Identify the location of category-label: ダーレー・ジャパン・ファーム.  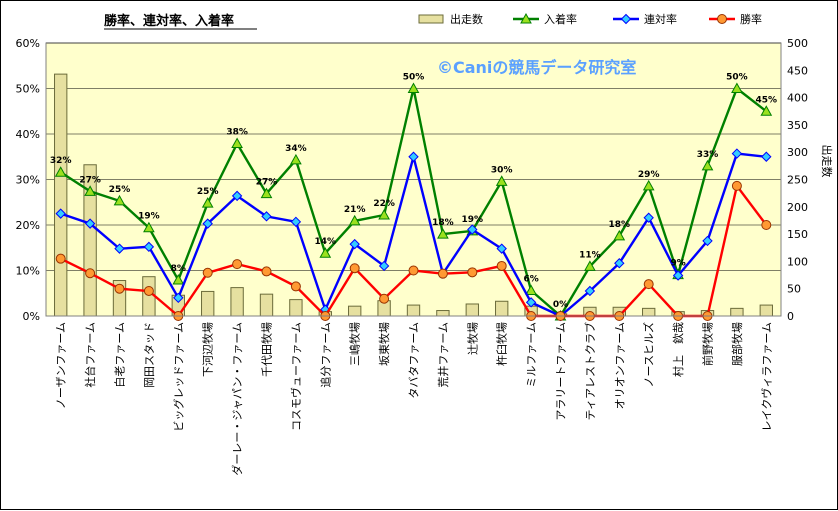
(237, 399).